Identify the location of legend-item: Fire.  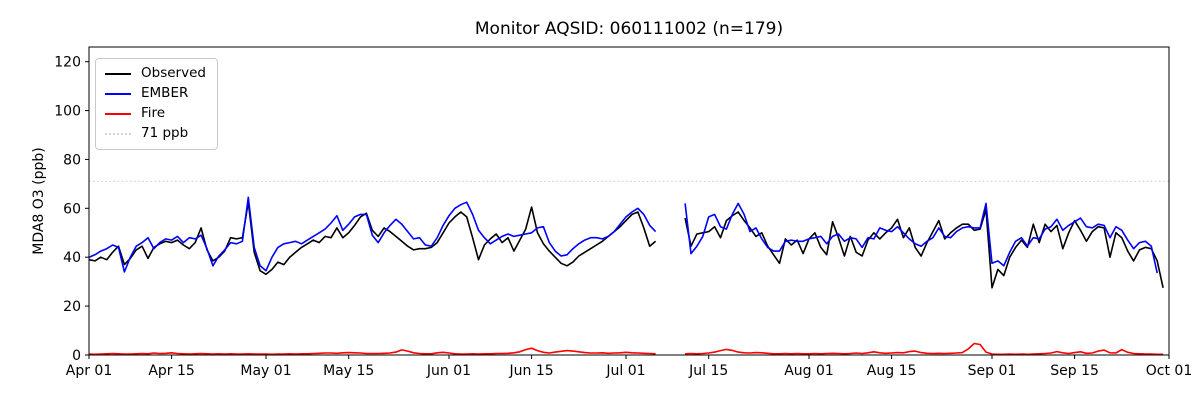
(155, 114).